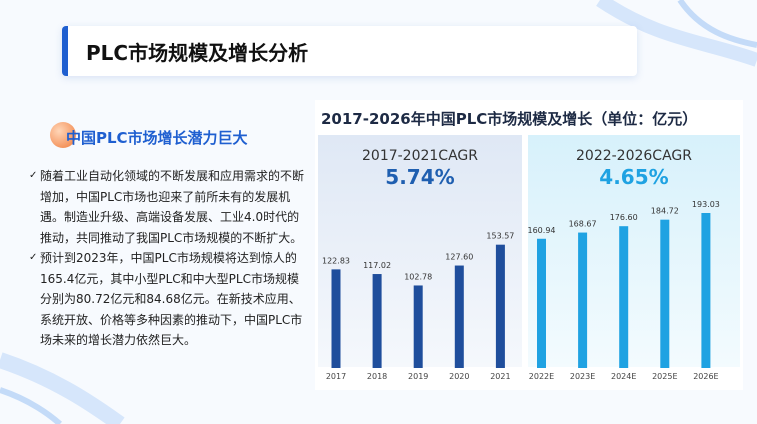 Image resolution: width=757 pixels, height=424 pixels. I want to click on x-tick-label: 2020, so click(459, 376).